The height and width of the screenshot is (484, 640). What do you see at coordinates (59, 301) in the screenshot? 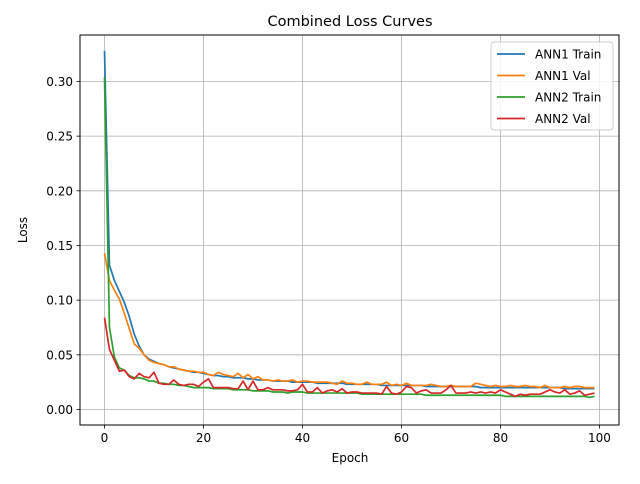
I see `y-tick-label: 0.10` at bounding box center [59, 301].